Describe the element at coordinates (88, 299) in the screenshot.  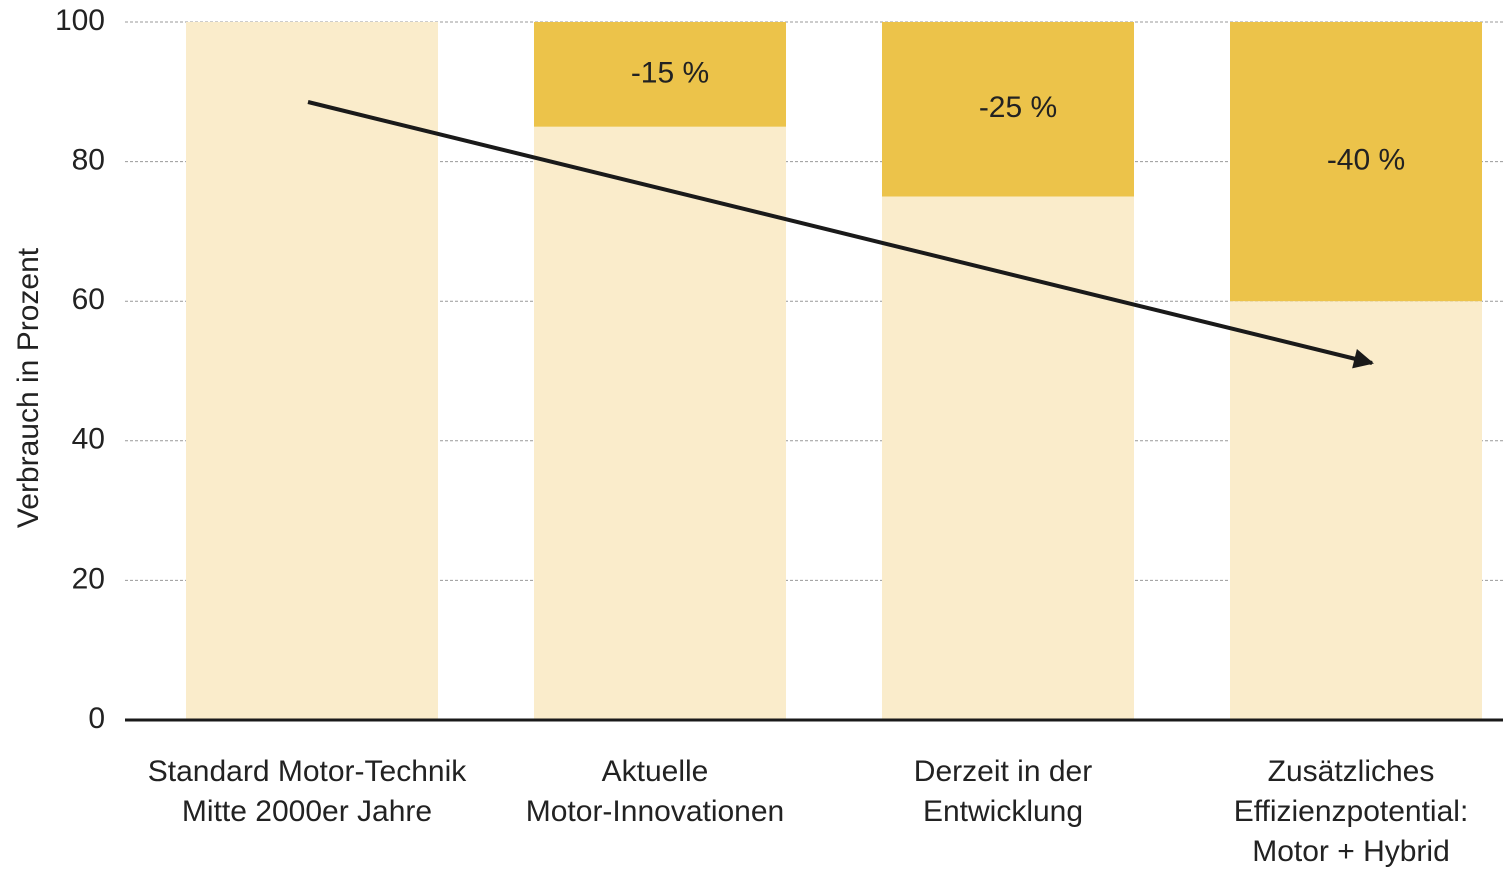
I see `y-tick-label: 60` at that location.